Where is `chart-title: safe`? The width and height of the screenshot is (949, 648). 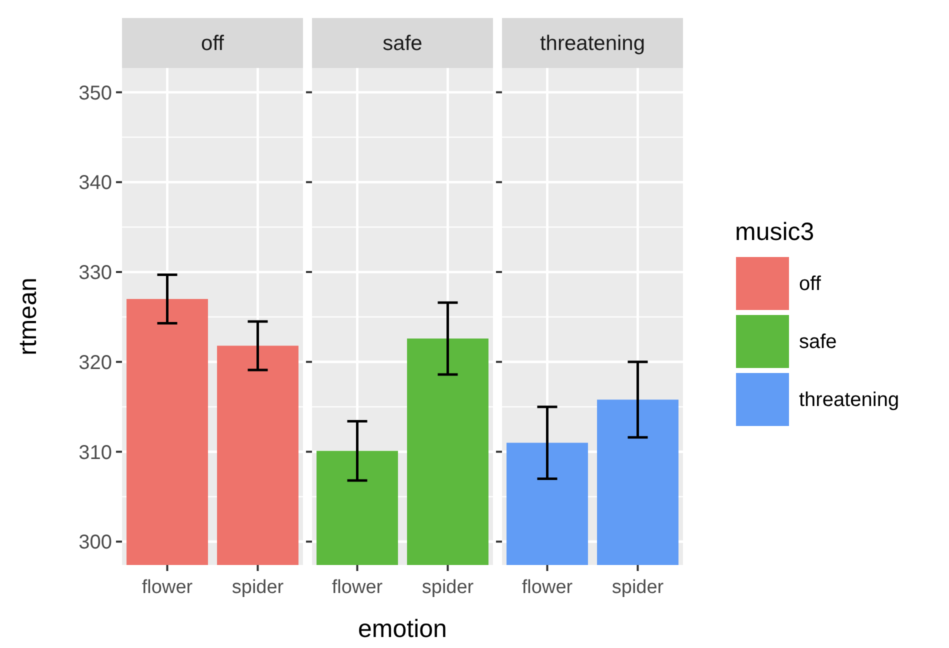 chart-title: safe is located at coordinates (402, 43).